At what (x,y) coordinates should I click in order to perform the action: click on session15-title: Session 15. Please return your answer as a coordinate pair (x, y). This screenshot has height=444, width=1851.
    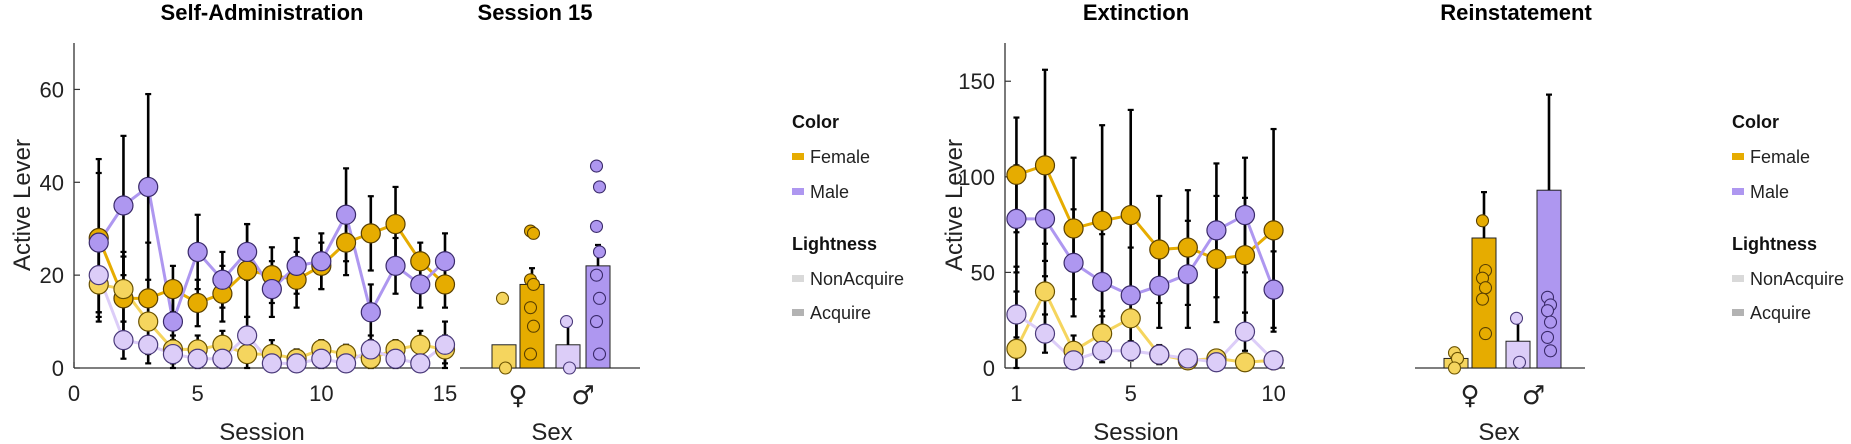
    Looking at the image, I should click on (535, 12).